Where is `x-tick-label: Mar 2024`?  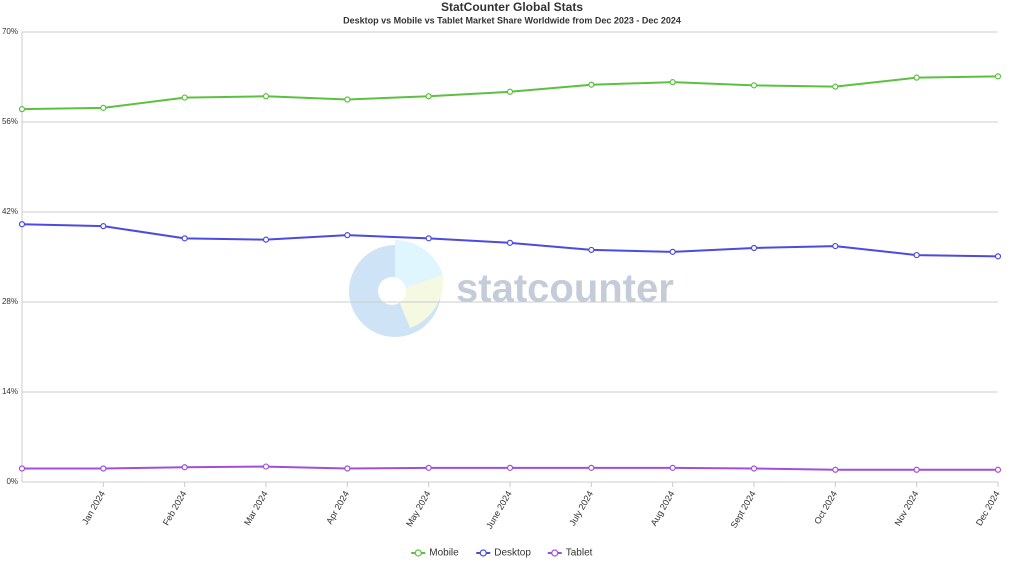 x-tick-label: Mar 2024 is located at coordinates (256, 508).